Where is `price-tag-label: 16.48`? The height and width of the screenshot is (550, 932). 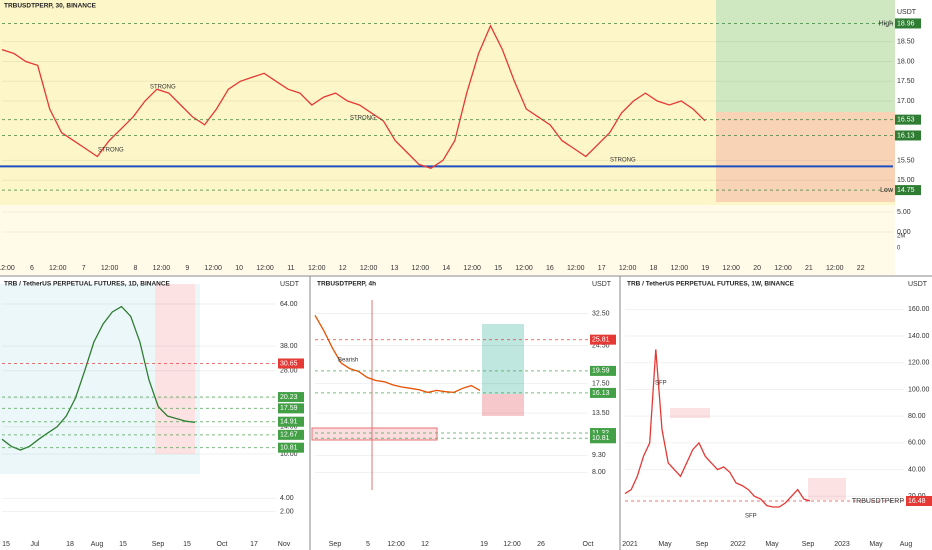 price-tag-label: 16.48 is located at coordinates (917, 501).